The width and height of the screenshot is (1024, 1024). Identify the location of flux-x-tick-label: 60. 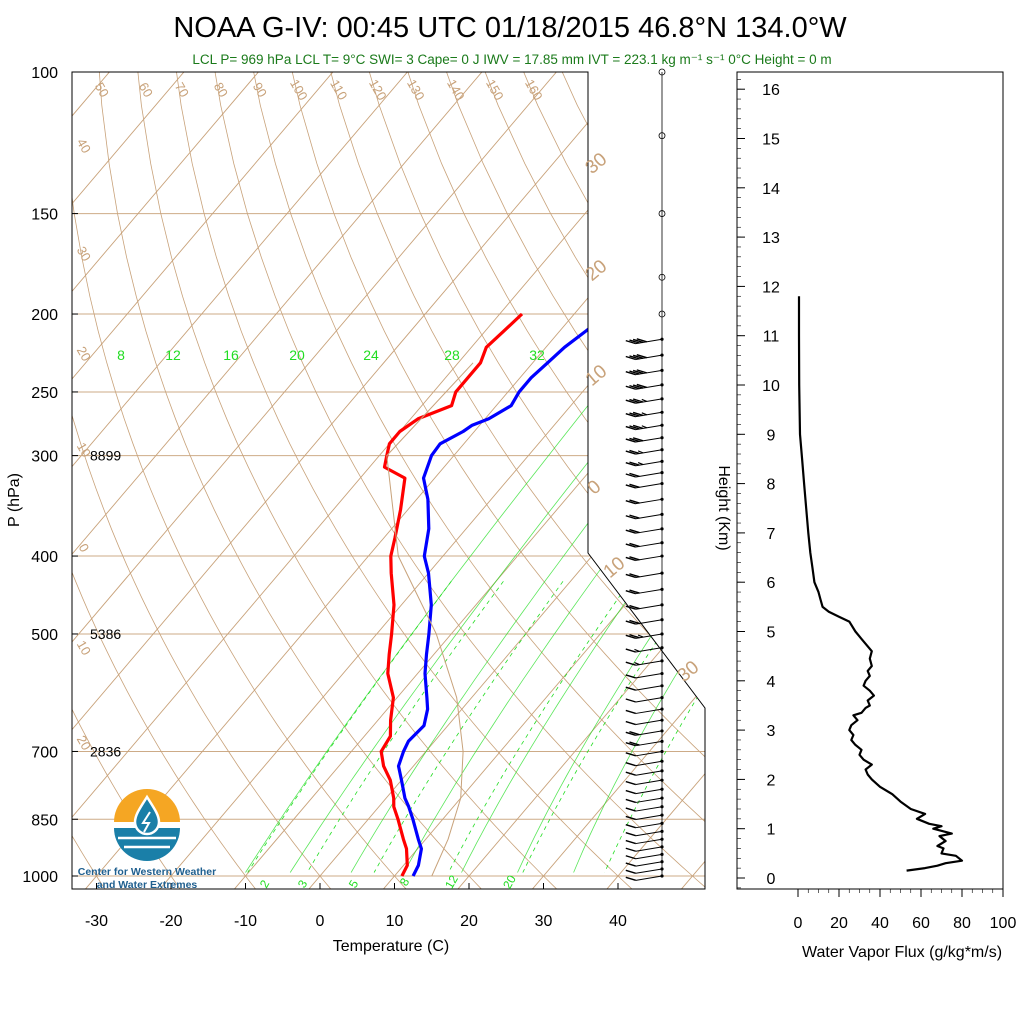
(921, 923).